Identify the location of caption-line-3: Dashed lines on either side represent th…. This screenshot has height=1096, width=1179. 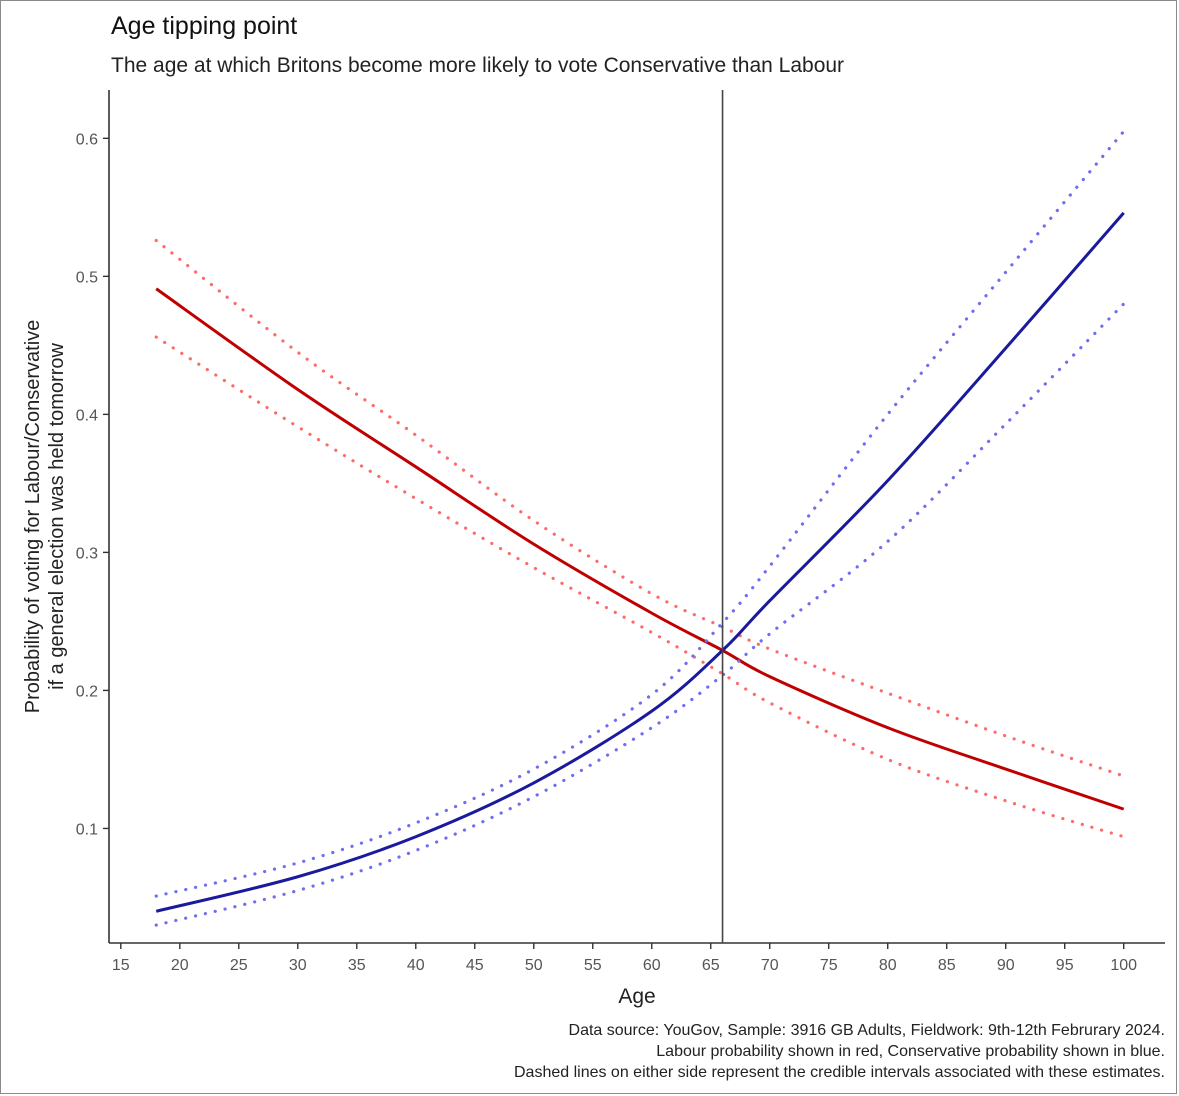
(839, 1072).